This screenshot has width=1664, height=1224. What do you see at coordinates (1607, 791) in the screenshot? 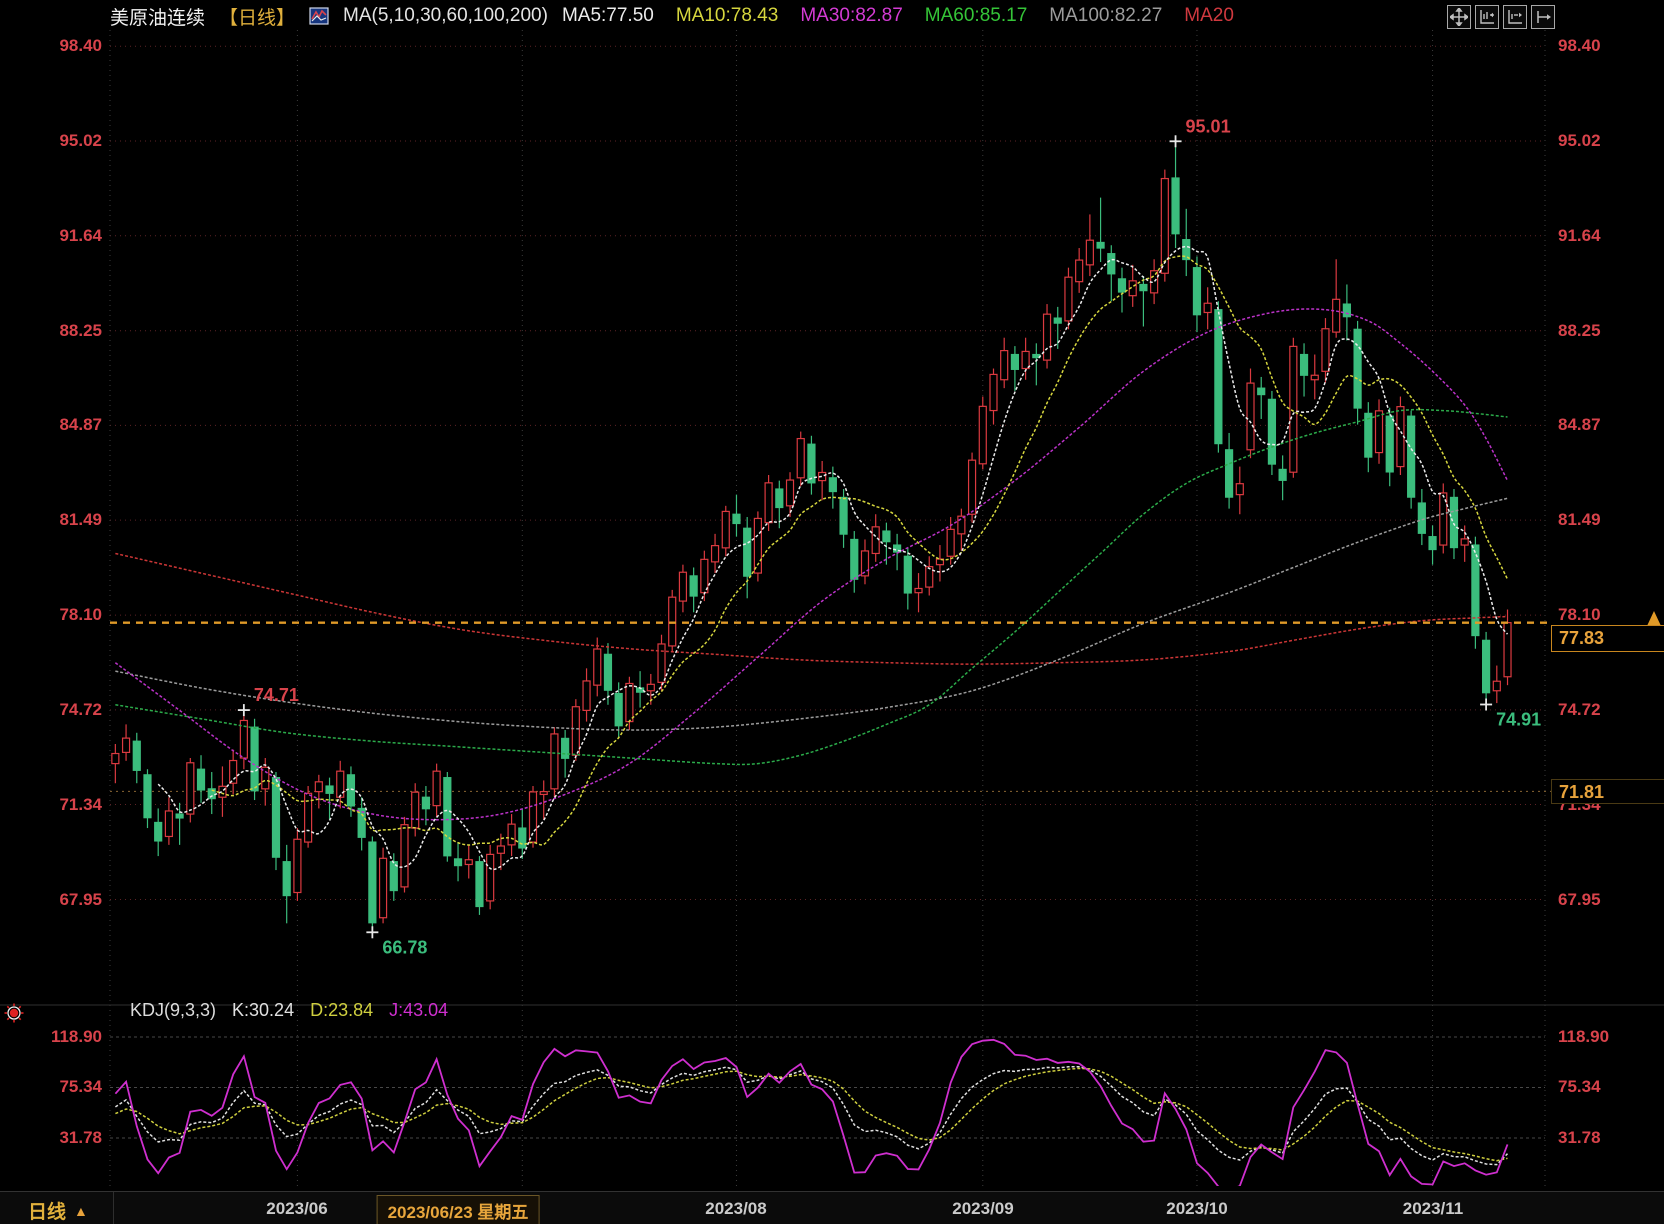
I see `alert-level-box: 71.81` at bounding box center [1607, 791].